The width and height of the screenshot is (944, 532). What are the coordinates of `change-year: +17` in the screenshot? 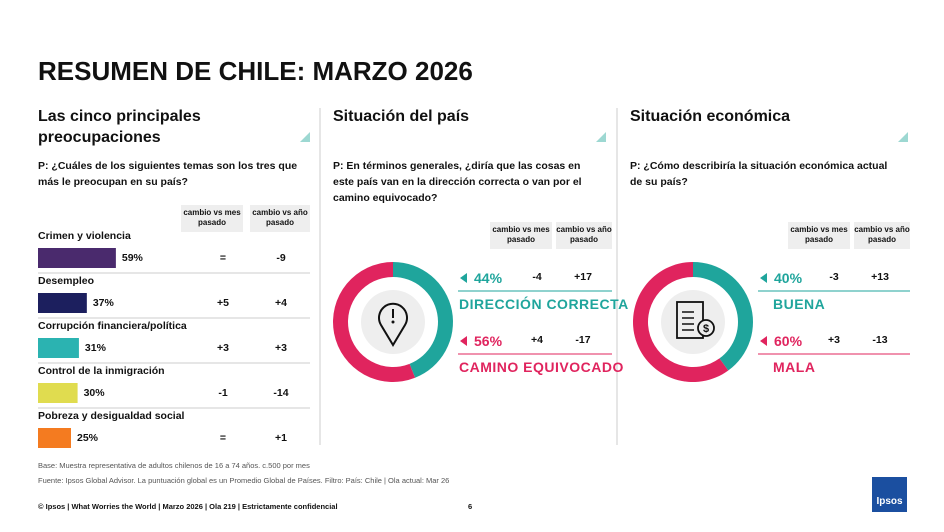 It's located at (583, 277).